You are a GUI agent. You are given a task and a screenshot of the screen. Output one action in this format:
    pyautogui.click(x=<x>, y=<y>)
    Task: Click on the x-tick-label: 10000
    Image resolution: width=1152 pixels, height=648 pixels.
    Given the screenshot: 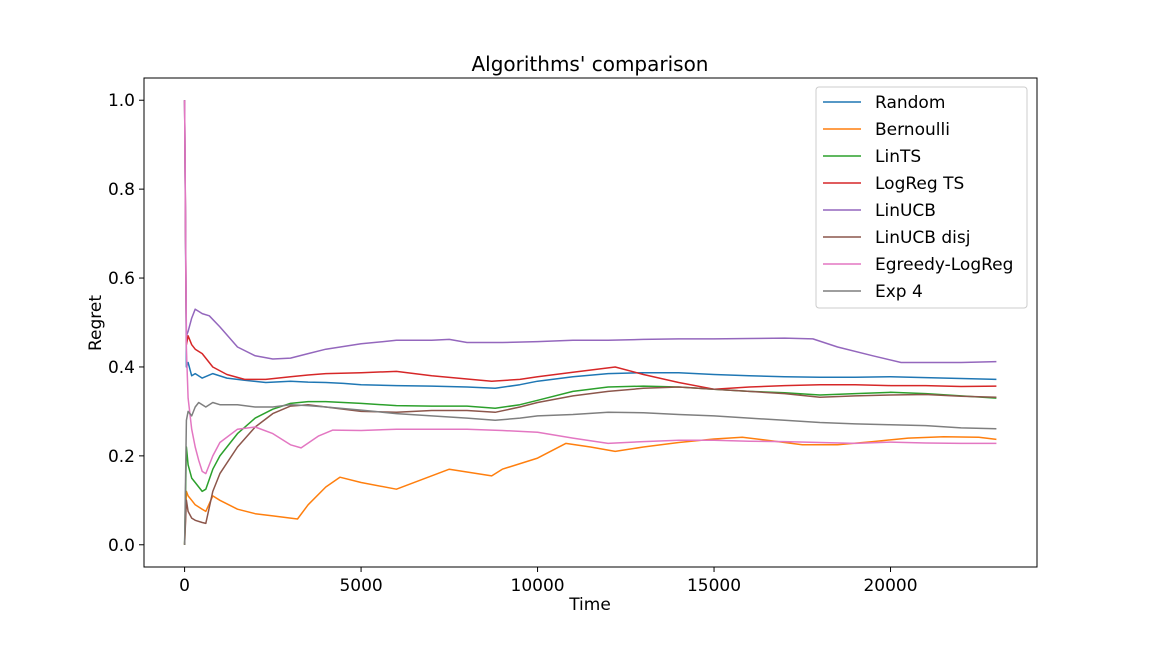 What is the action you would take?
    pyautogui.click(x=538, y=586)
    